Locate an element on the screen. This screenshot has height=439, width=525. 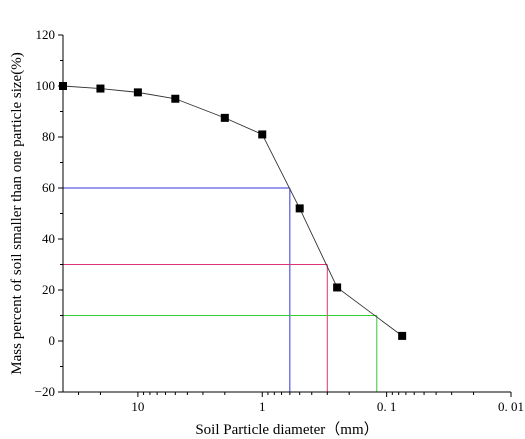
y-tick-label: 40 is located at coordinates (48, 238).